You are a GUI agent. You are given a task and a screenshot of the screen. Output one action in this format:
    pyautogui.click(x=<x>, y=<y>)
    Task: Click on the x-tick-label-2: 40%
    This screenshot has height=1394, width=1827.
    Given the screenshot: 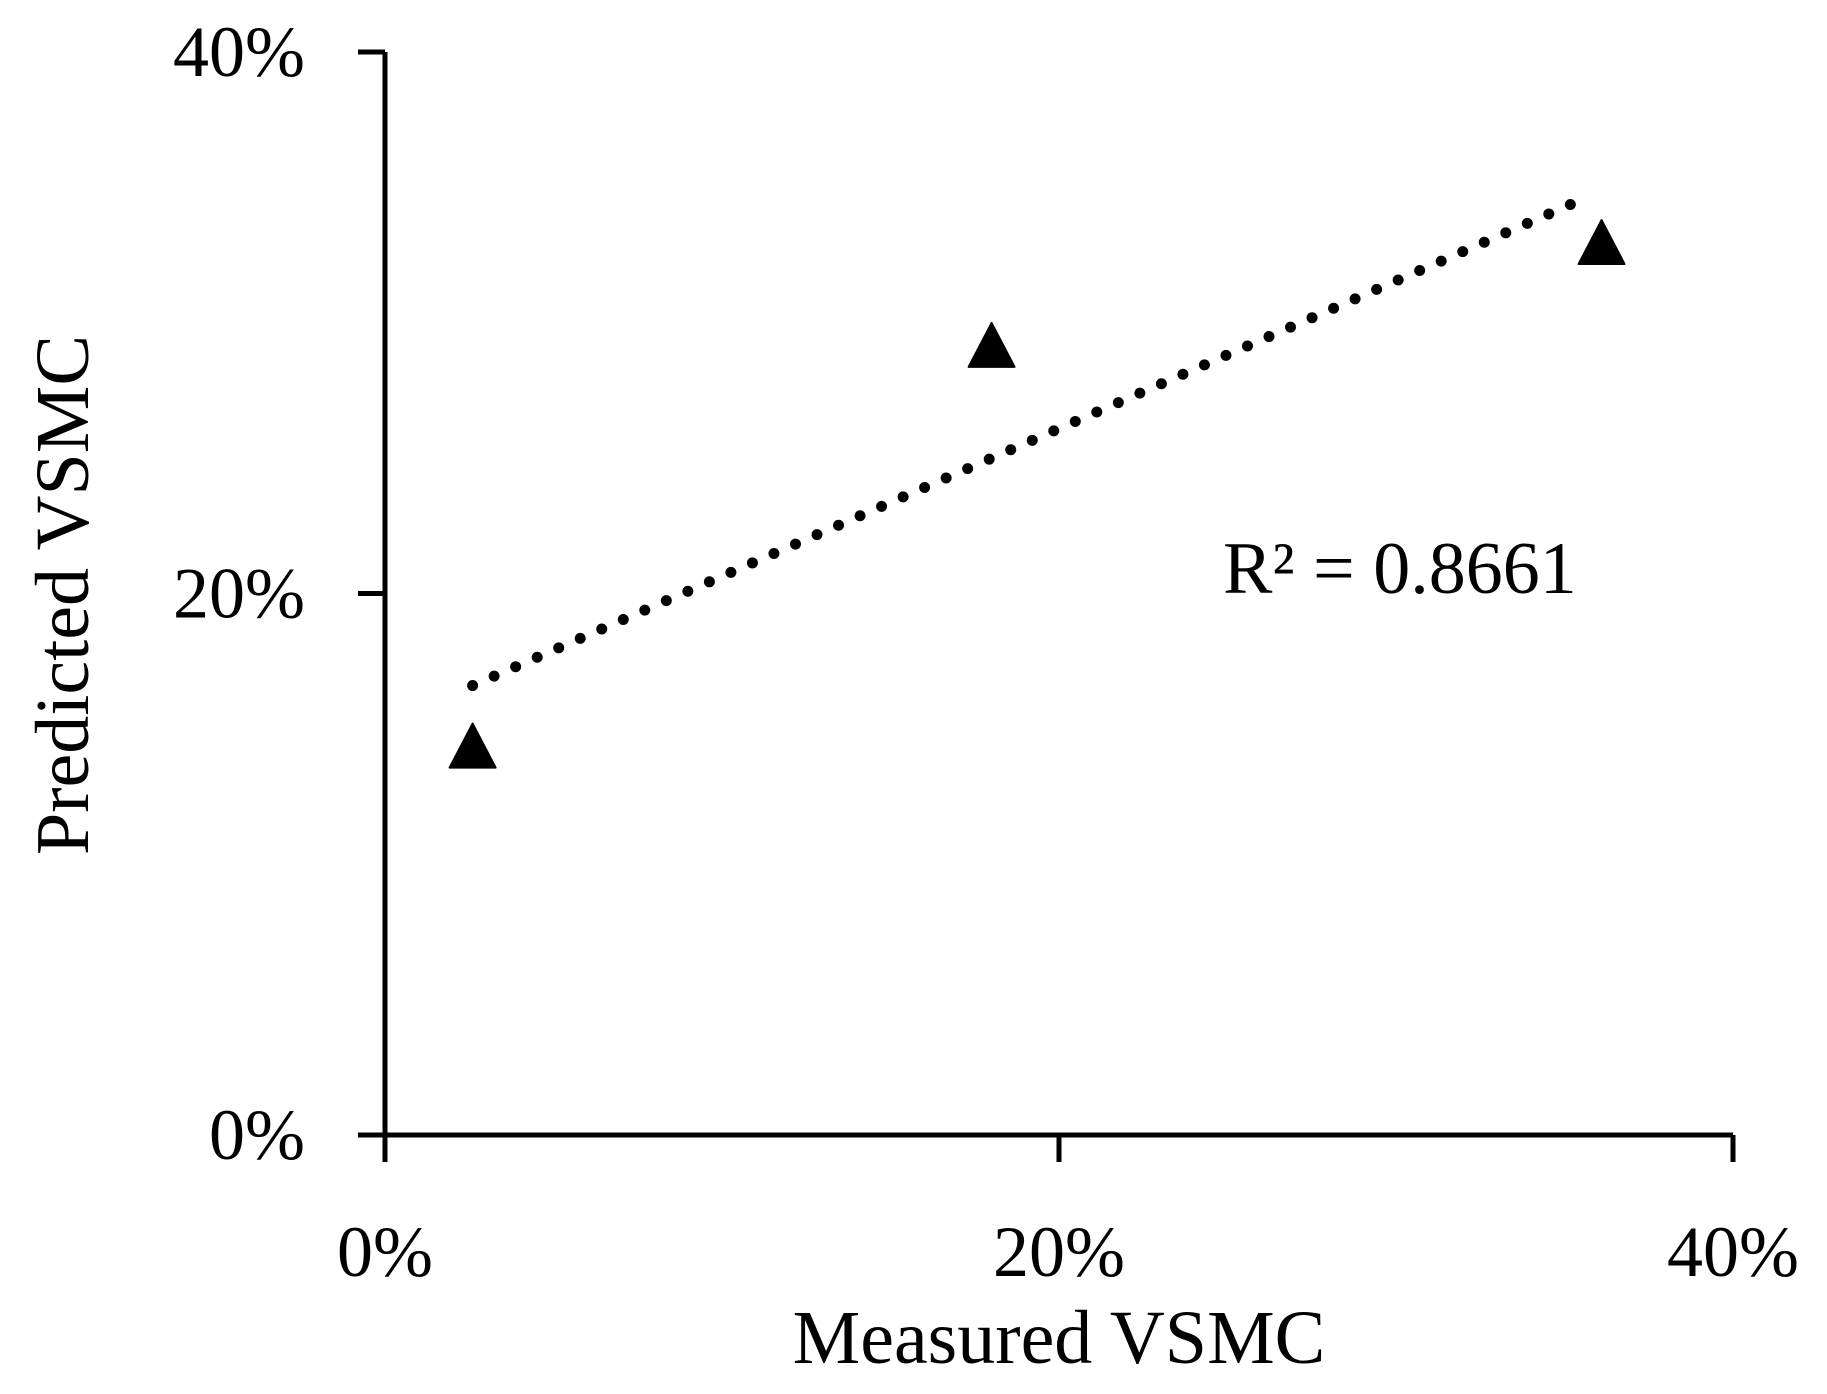 What is the action you would take?
    pyautogui.click(x=1733, y=1252)
    